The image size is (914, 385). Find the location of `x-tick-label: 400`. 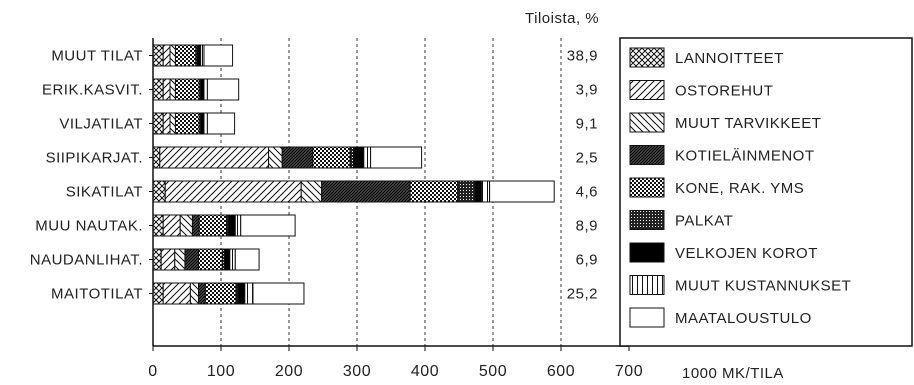

x-tick-label: 400 is located at coordinates (425, 371).